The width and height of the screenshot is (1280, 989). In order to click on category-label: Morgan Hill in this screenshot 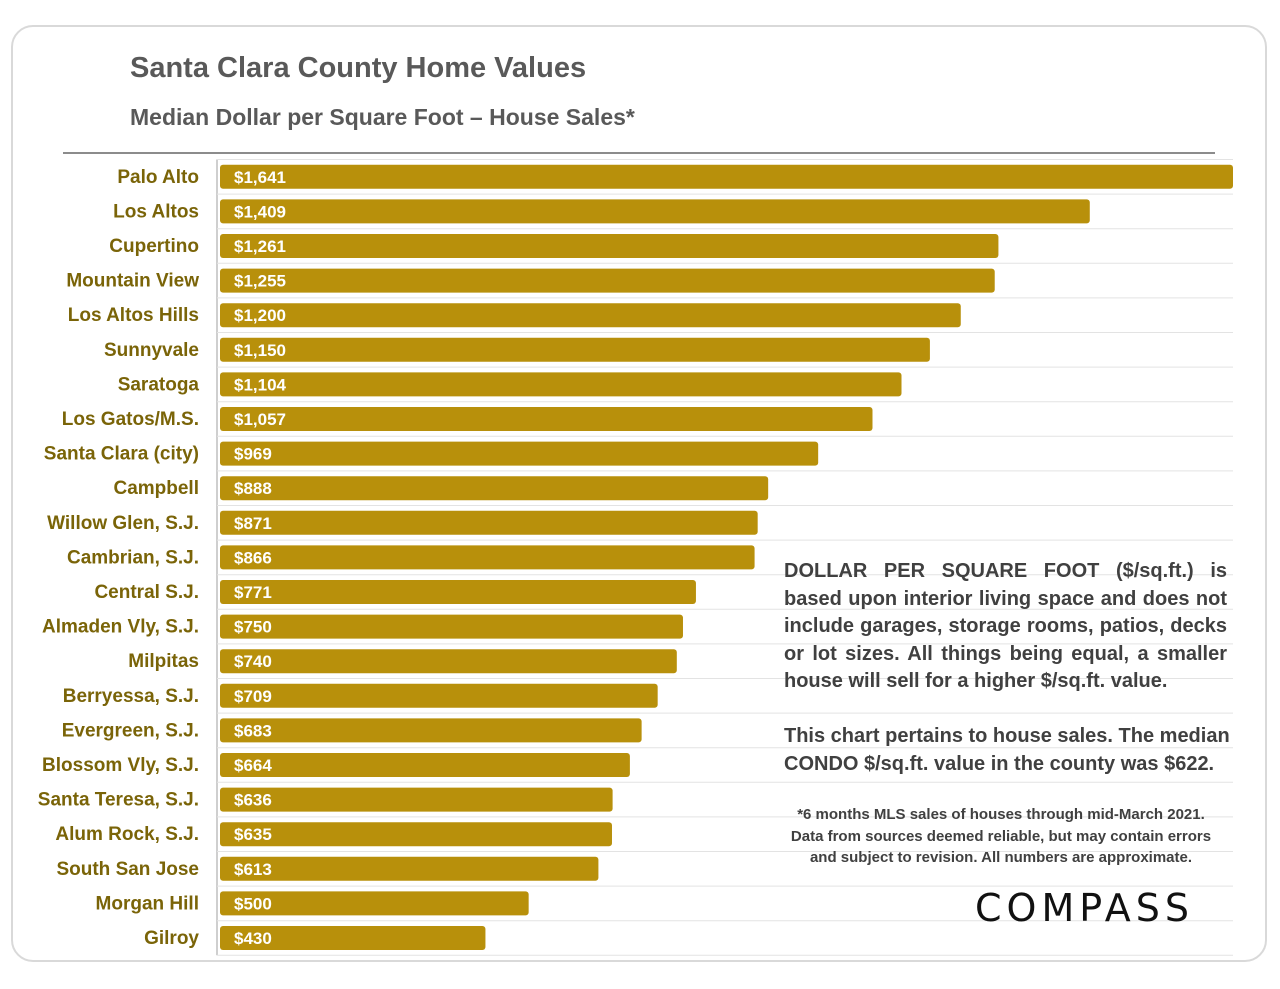, I will do `click(147, 903)`.